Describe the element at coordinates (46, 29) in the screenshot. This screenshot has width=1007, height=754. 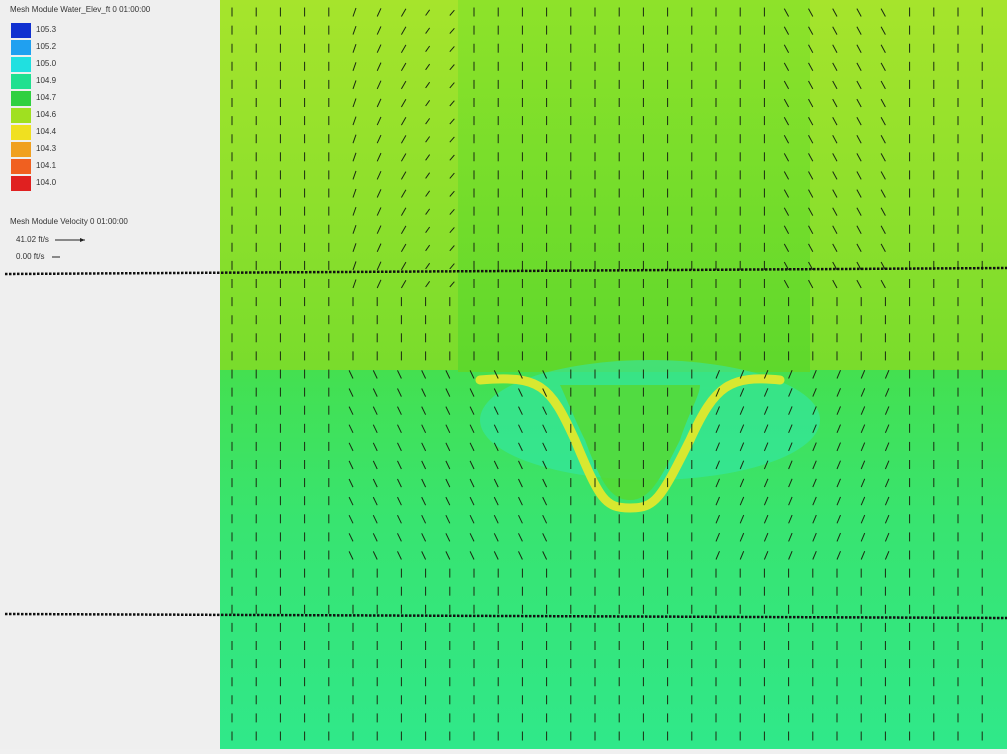
I see `legend-label: 105.3` at that location.